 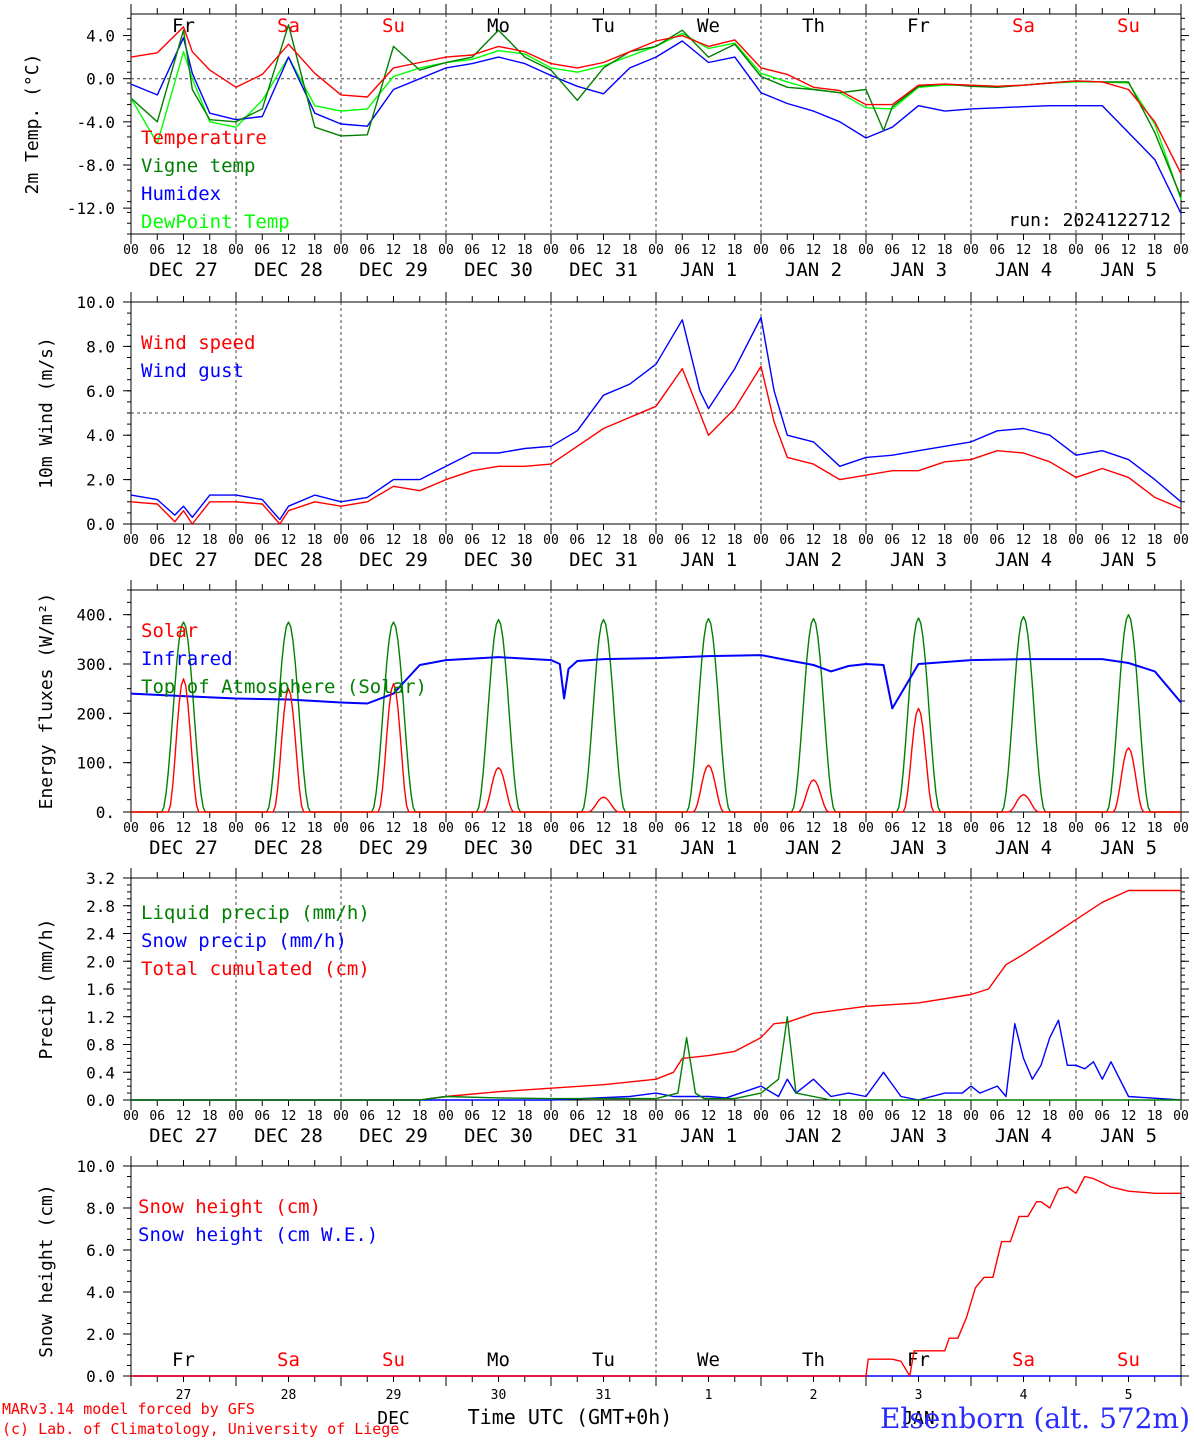 What do you see at coordinates (46, 1270) in the screenshot?
I see `y-axis-label: Snow height (cm)` at bounding box center [46, 1270].